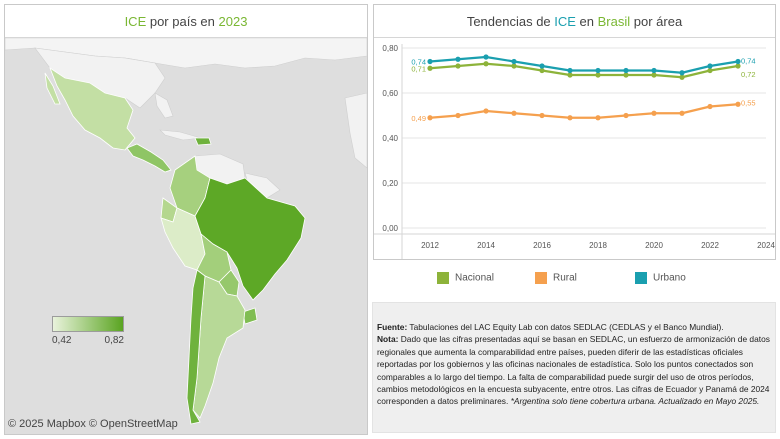 The image size is (780, 439). I want to click on country-mexico, so click(92, 108).